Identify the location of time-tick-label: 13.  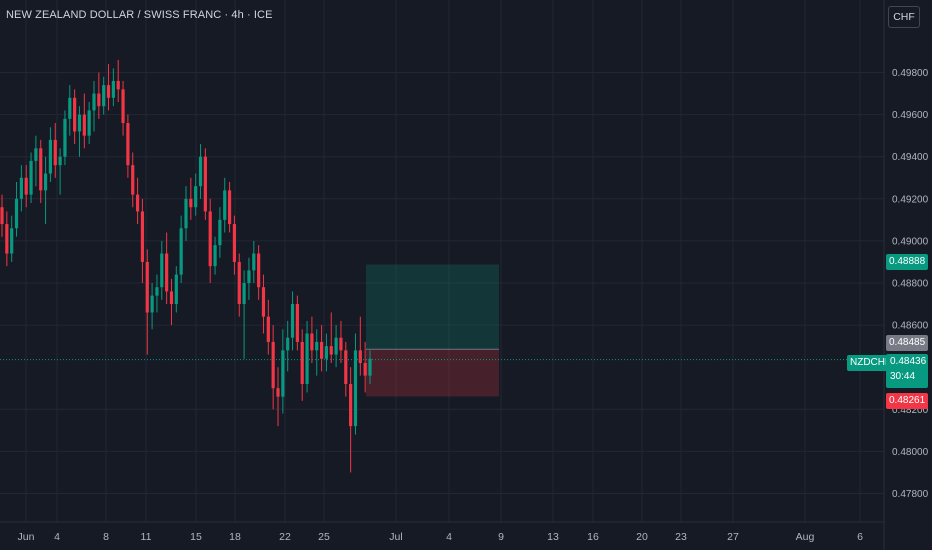
(553, 537).